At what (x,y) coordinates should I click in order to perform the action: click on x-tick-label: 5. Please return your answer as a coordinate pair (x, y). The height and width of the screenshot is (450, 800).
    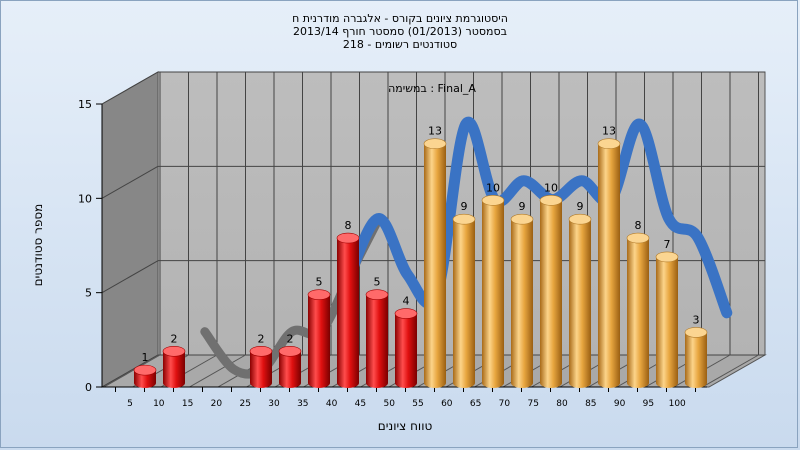
    Looking at the image, I should click on (130, 404).